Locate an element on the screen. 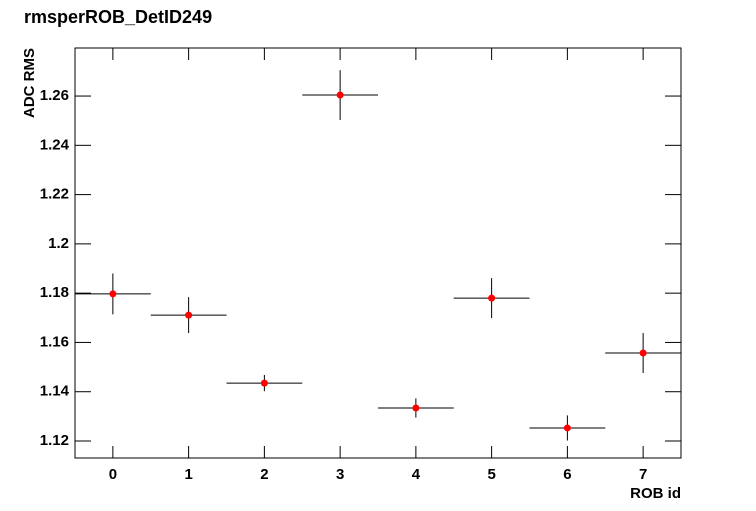 This screenshot has height=511, width=756. y-tick-label: 1.26 is located at coordinates (54, 95).